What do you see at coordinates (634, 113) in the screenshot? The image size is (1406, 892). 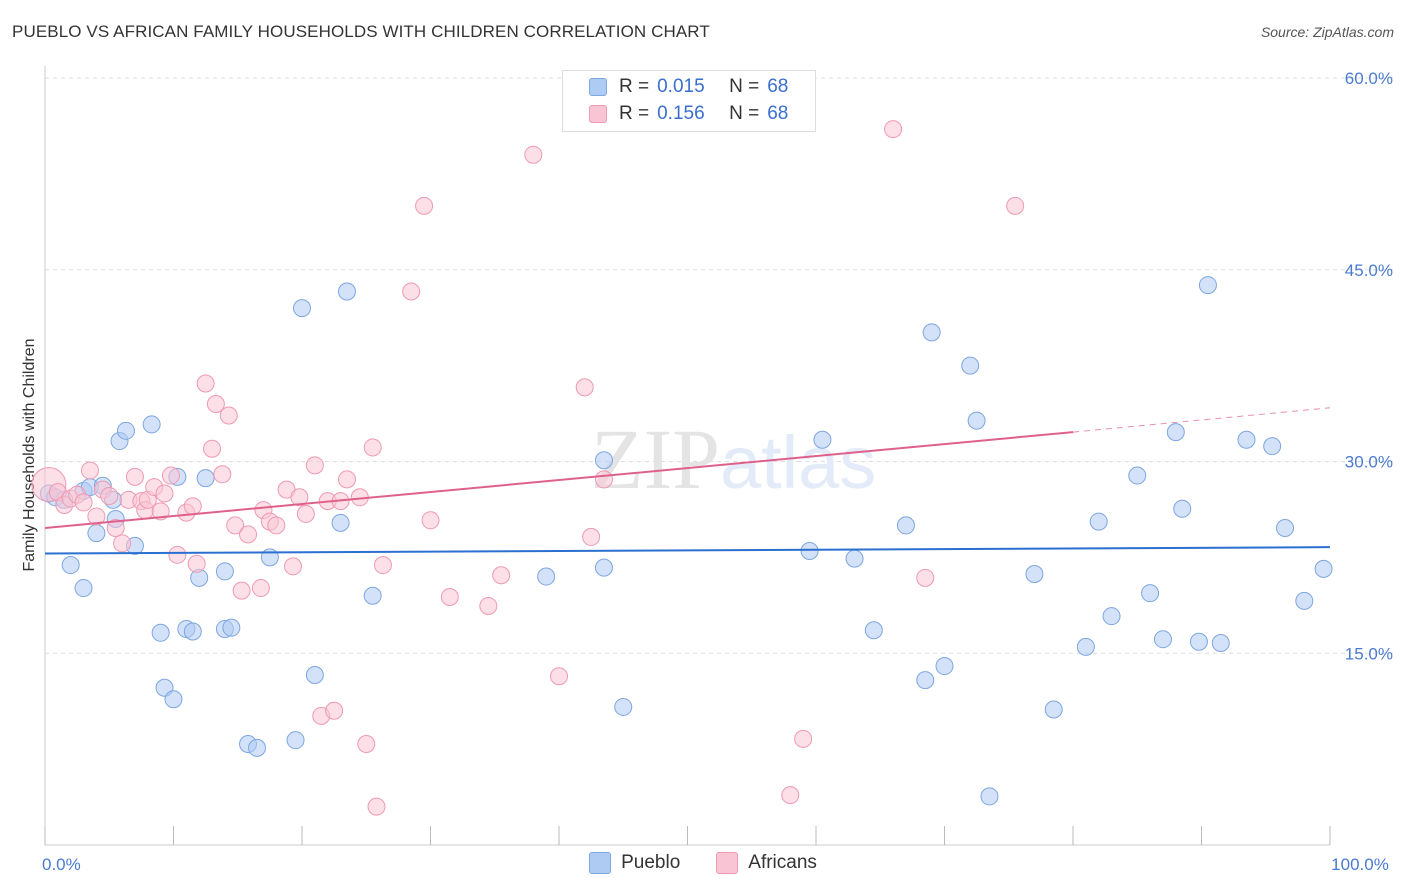 I see `r-label: R =` at bounding box center [634, 113].